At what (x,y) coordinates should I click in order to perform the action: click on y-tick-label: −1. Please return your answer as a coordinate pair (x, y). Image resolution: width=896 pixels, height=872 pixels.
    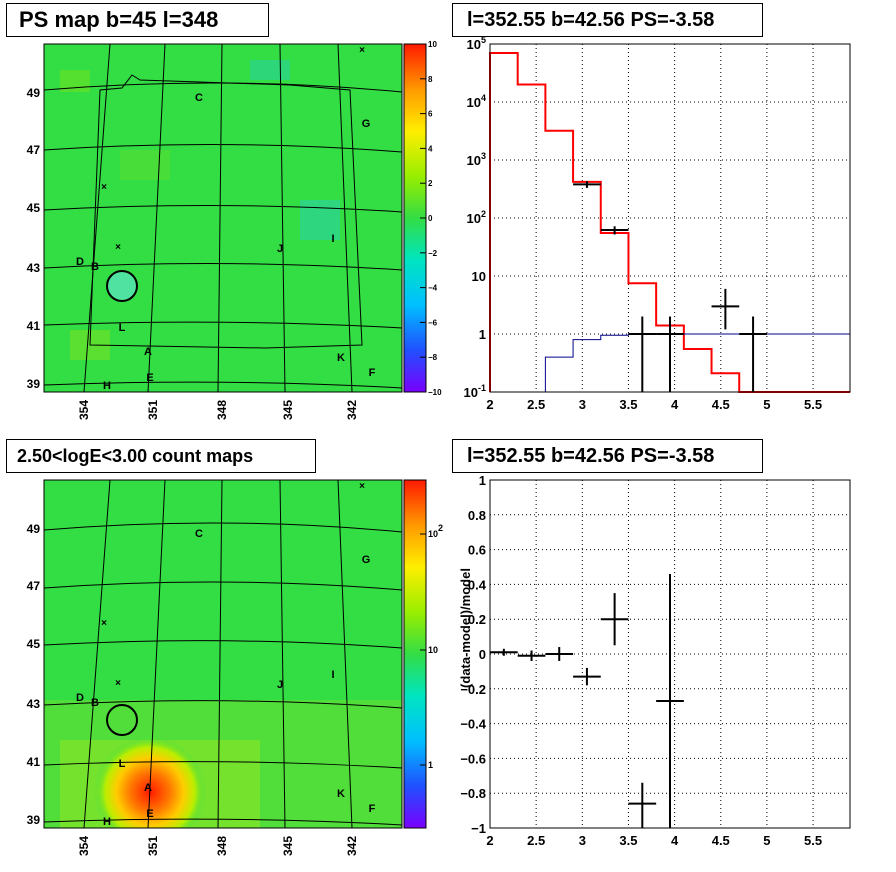
    Looking at the image, I should click on (478, 828).